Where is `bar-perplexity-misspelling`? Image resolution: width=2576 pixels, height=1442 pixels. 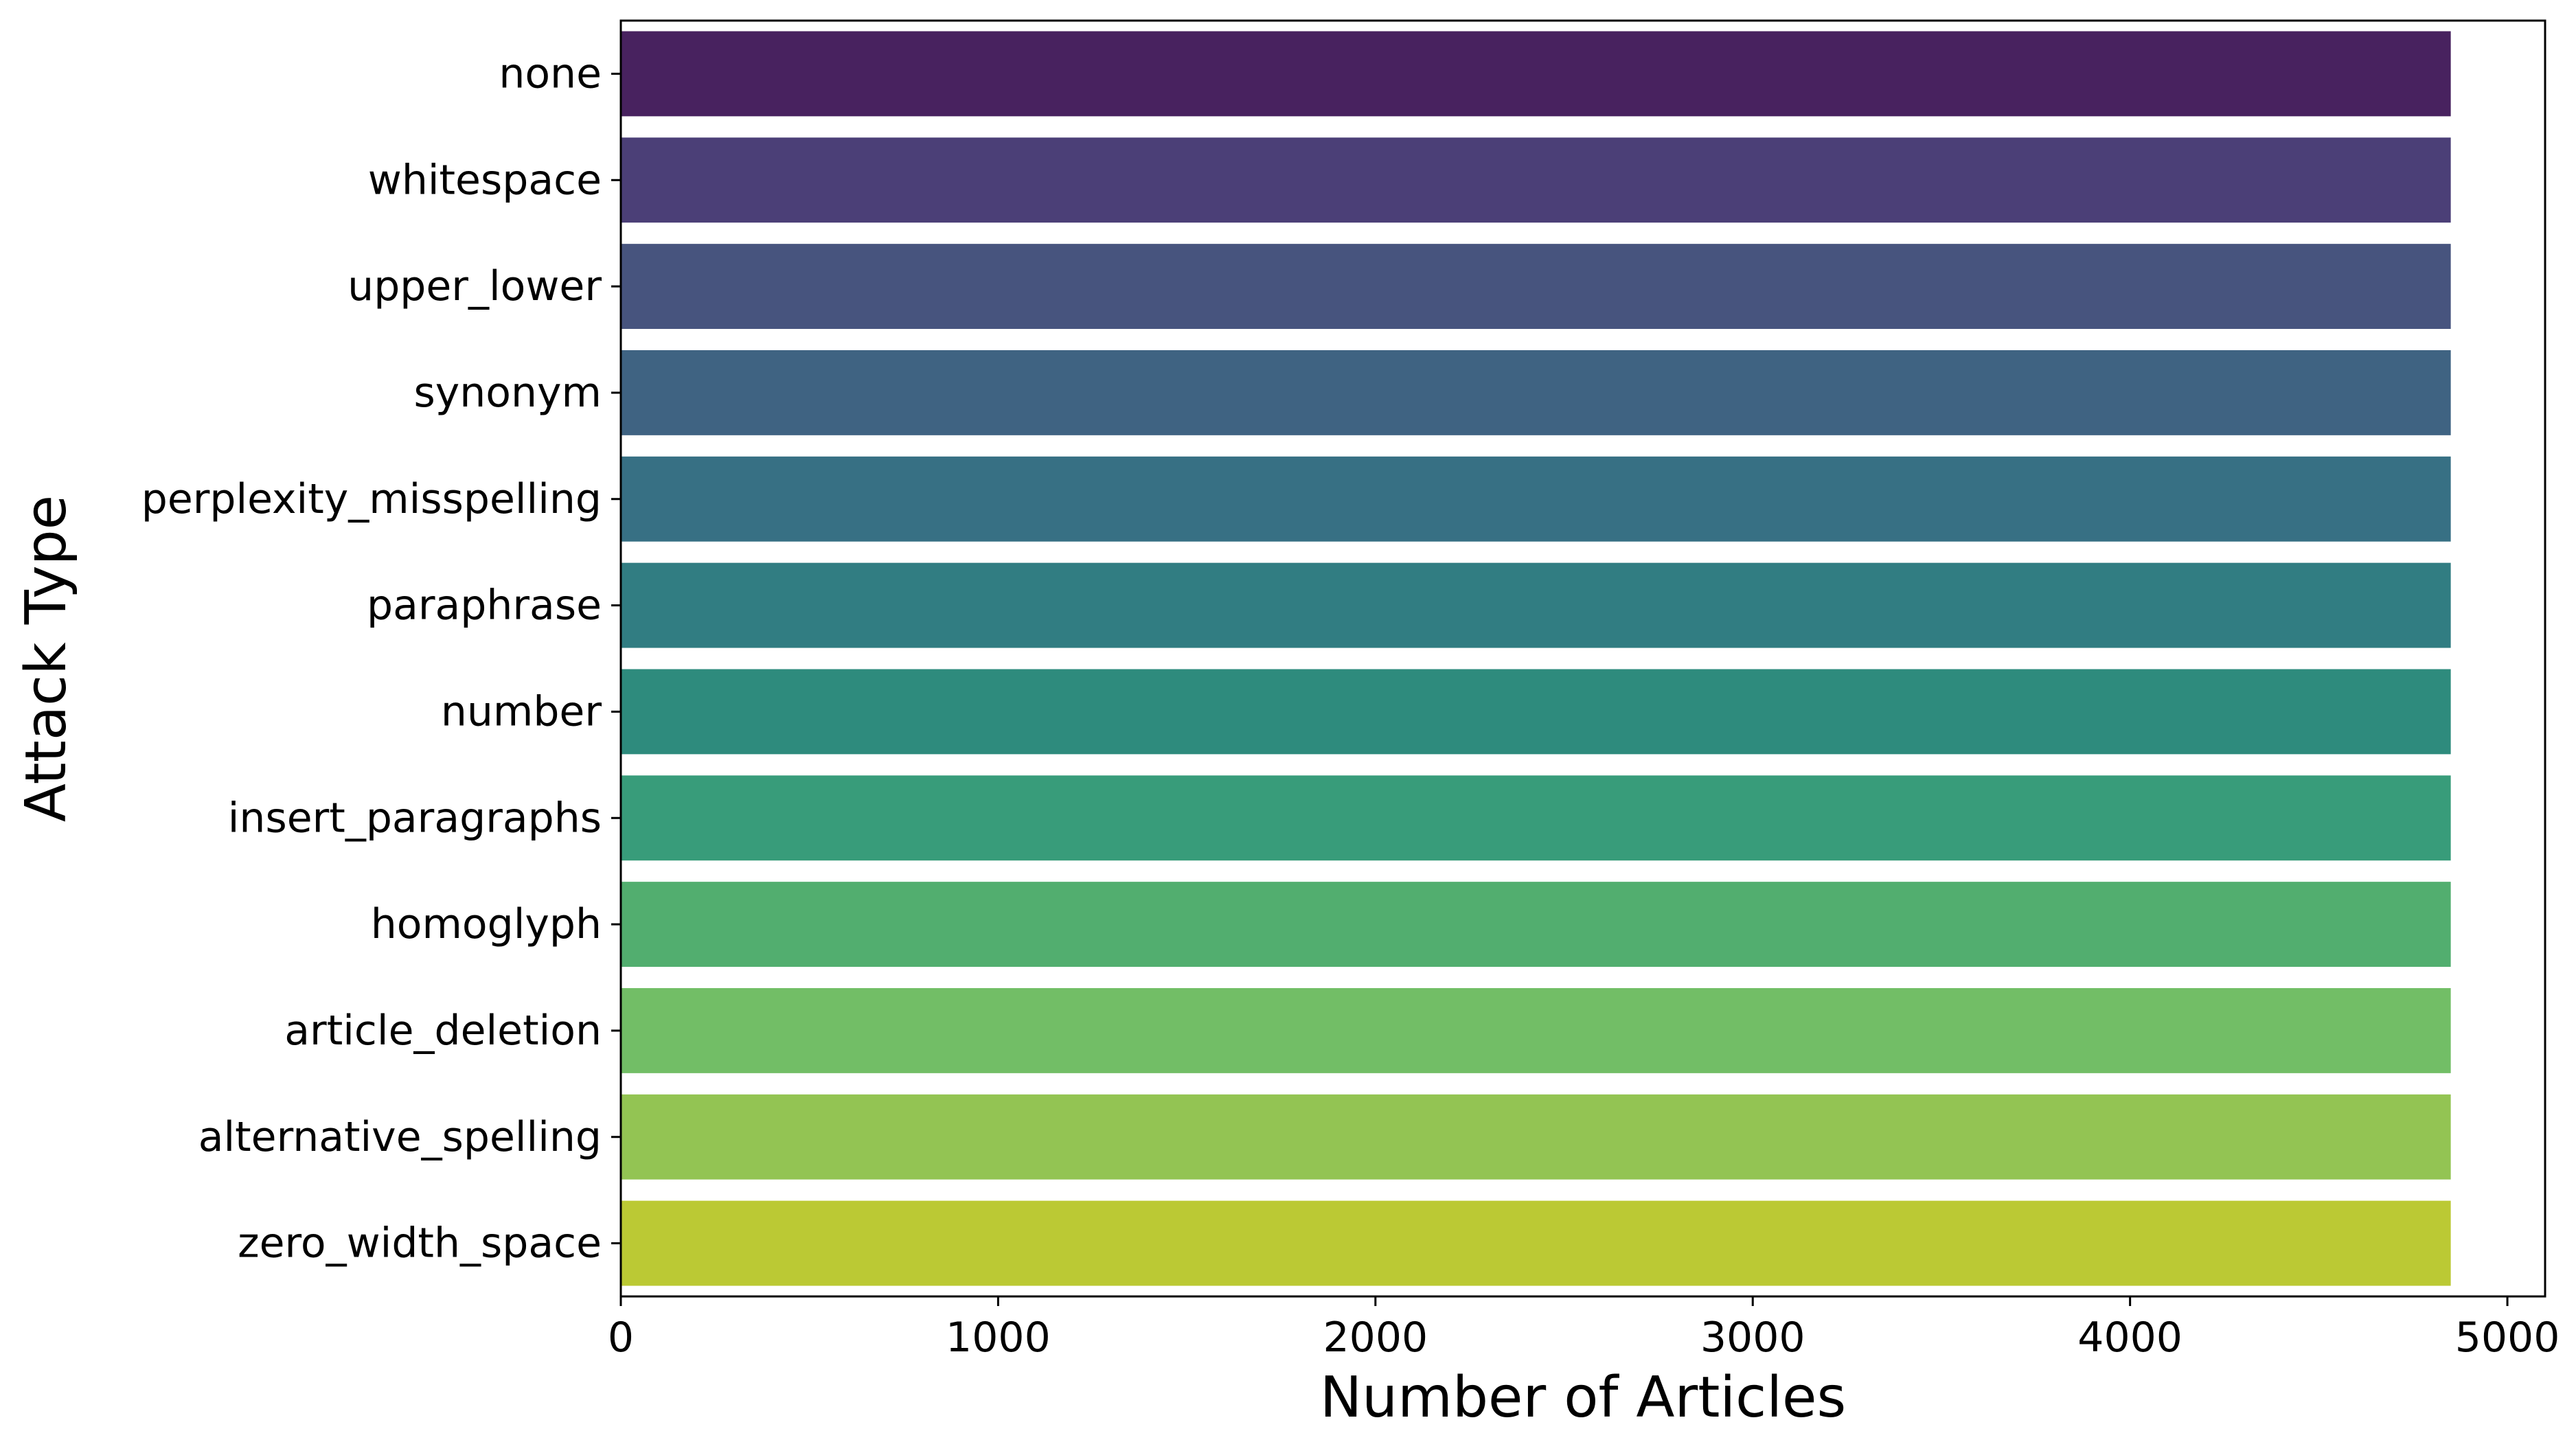 bar-perplexity-misspelling is located at coordinates (1536, 499).